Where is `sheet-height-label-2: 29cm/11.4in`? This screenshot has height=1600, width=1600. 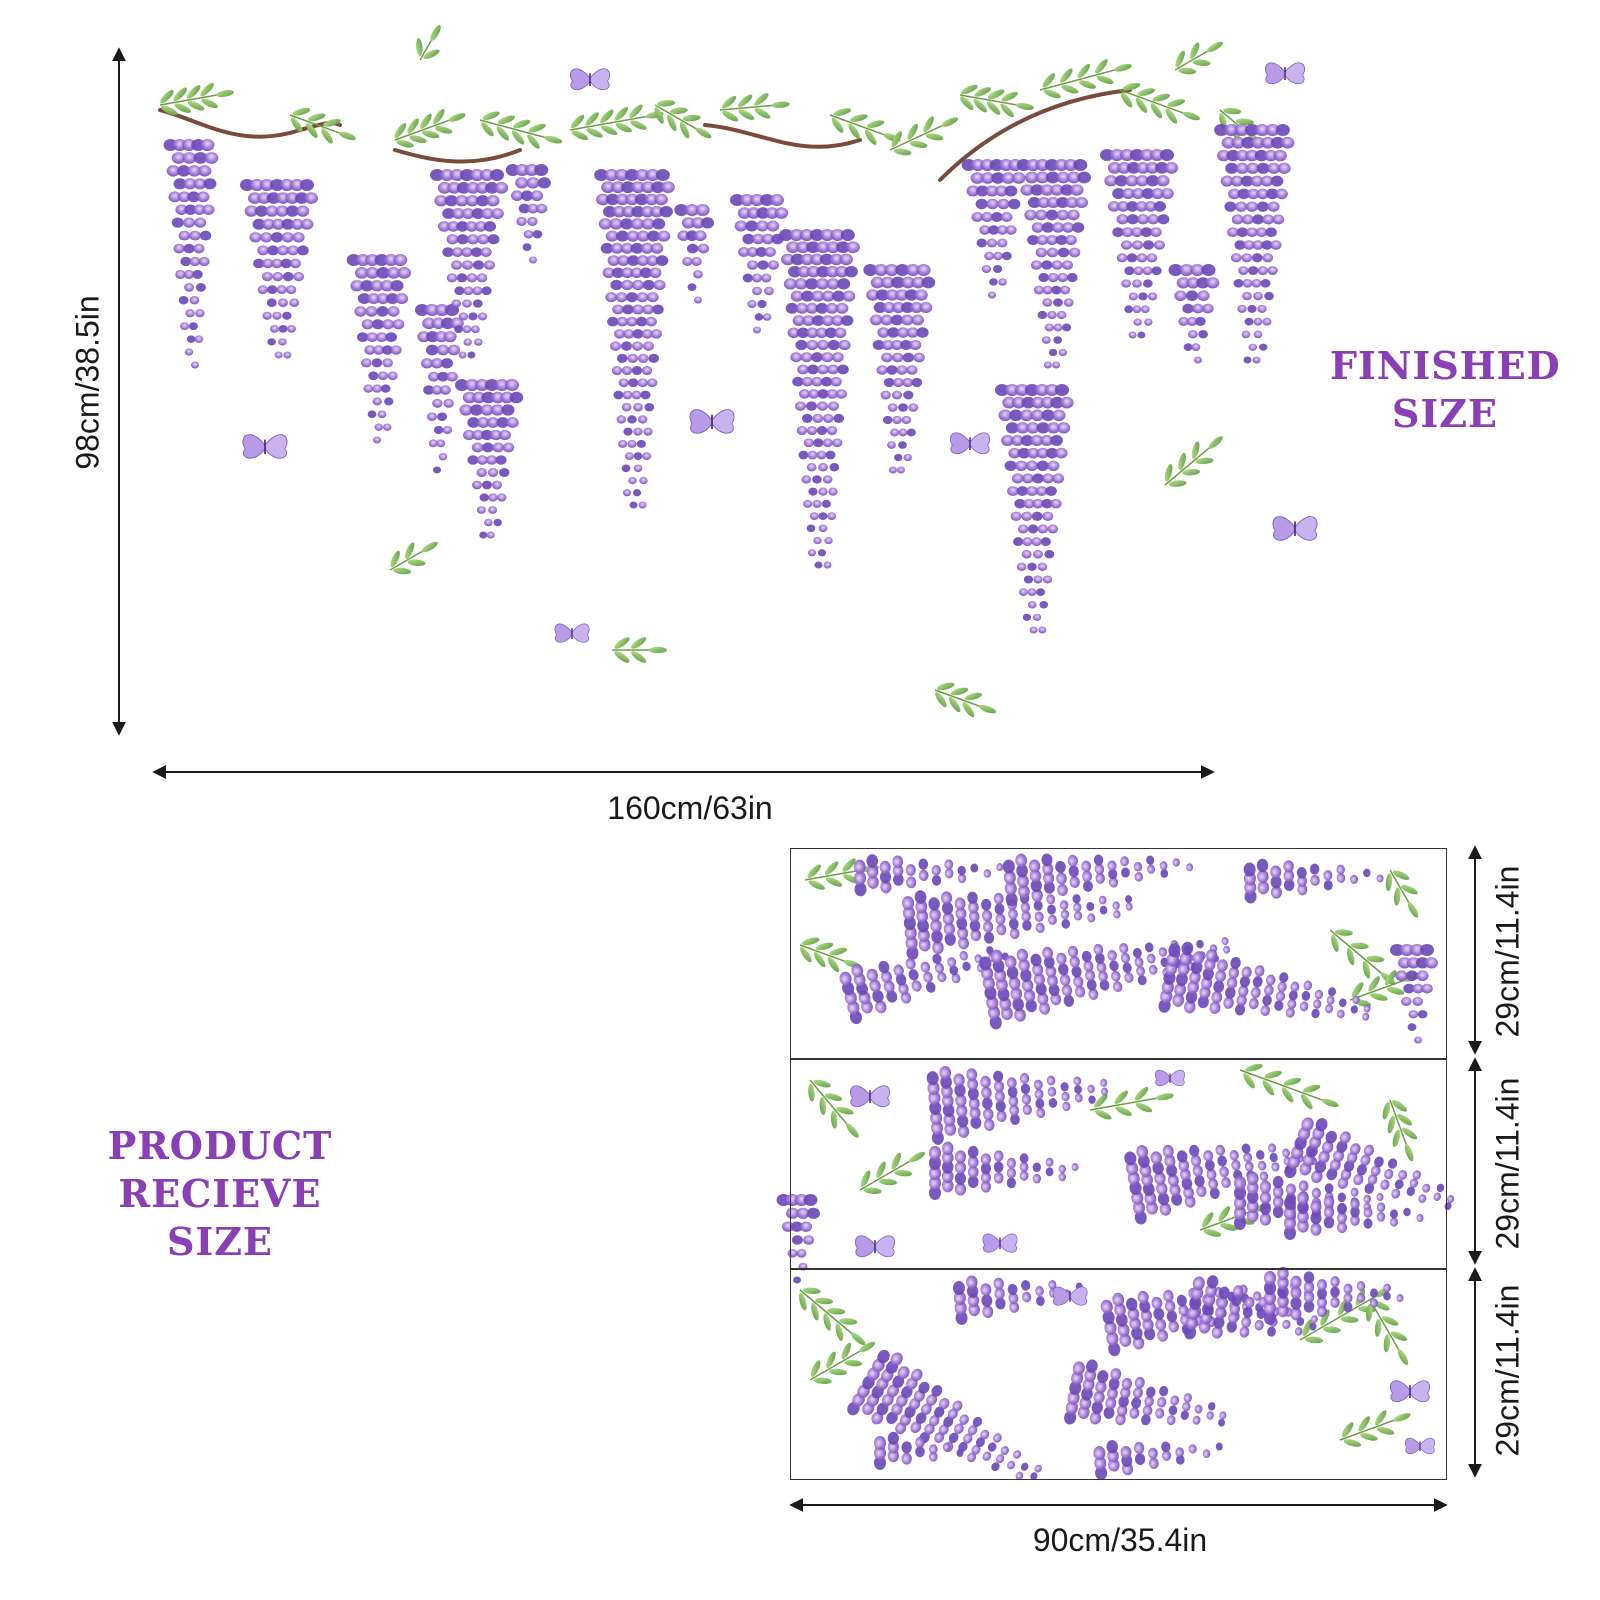 sheet-height-label-2: 29cm/11.4in is located at coordinates (1507, 1163).